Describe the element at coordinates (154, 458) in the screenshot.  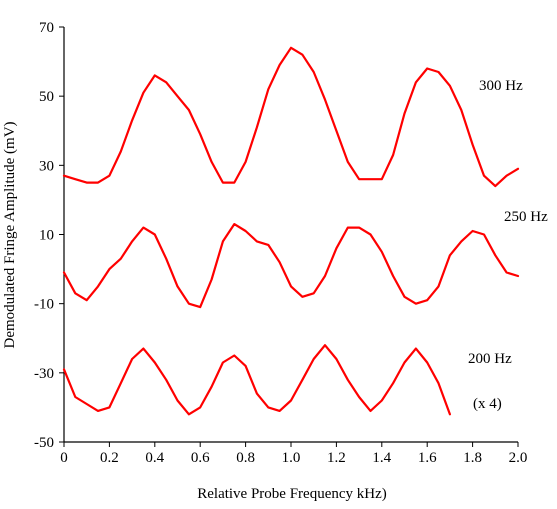
I see `x-tick-label: 0.4` at that location.